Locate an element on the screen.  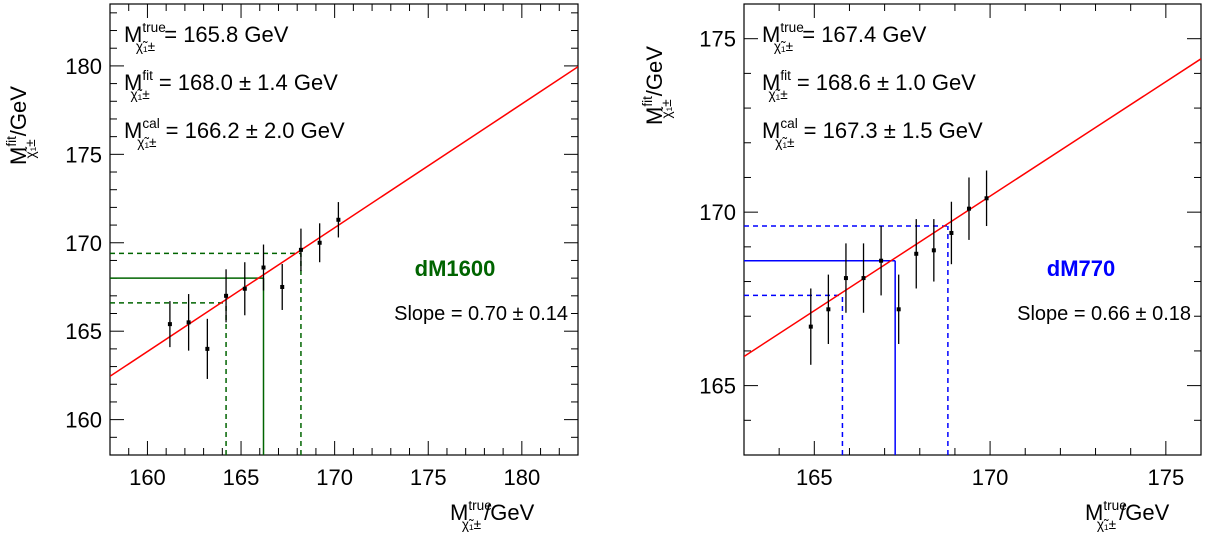
right-mass-annotation: Mfit χ̃₁± = 168.6 ± 1.0 GeV is located at coordinates (869, 85).